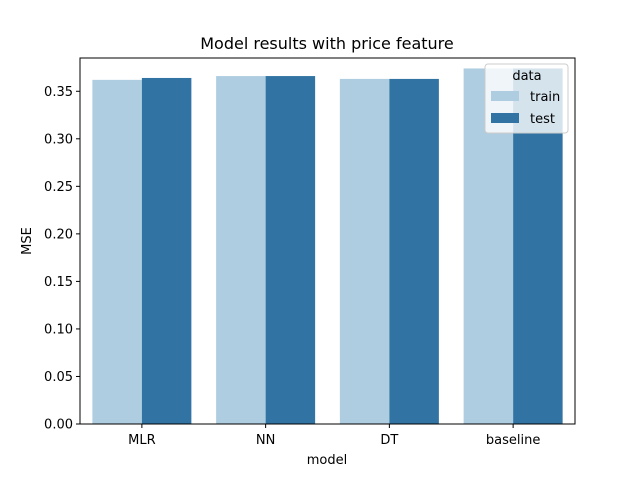  Describe the element at coordinates (525, 108) in the screenshot. I see `legend-items: train test` at that location.